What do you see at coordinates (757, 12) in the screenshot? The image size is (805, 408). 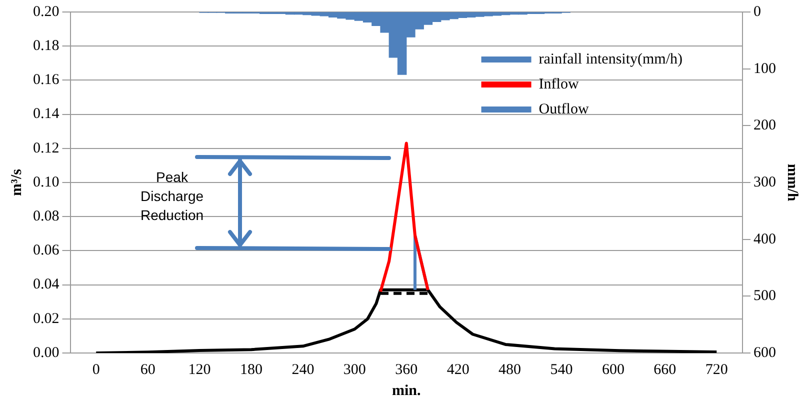 I see `y2-tick-label: 0` at bounding box center [757, 12].